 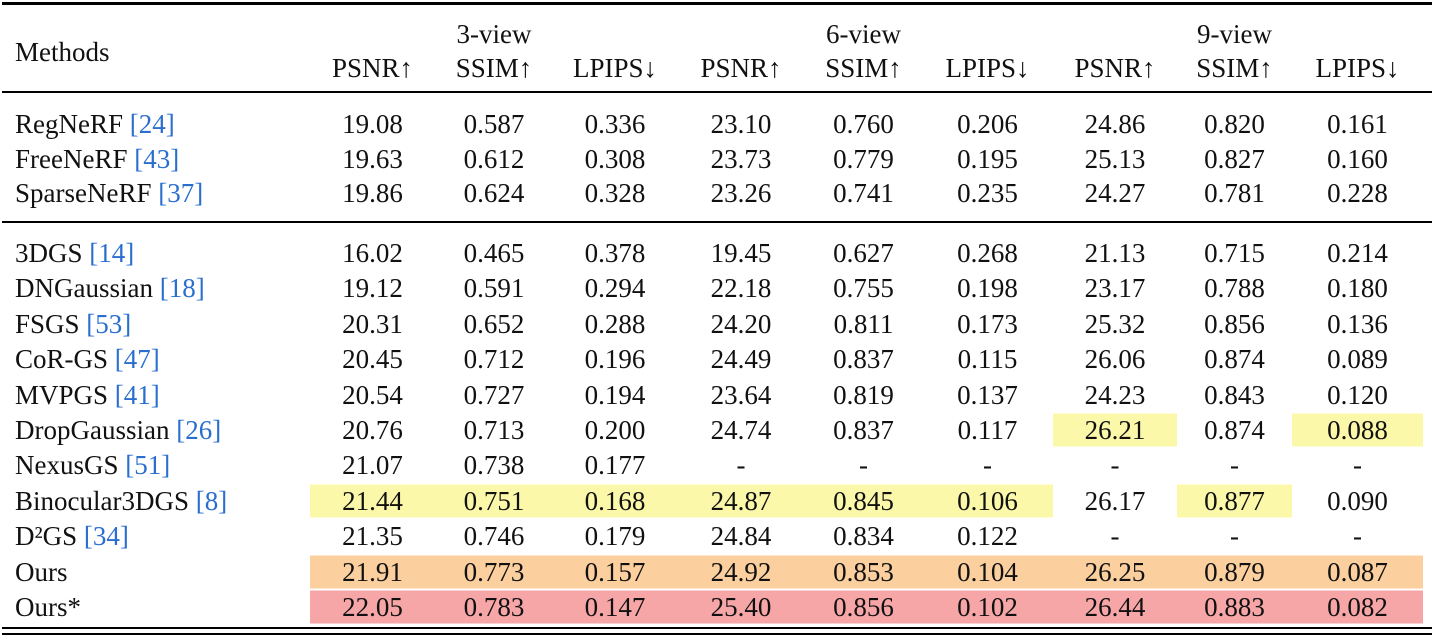 I want to click on value-cell: 0.082, so click(x=1357, y=607).